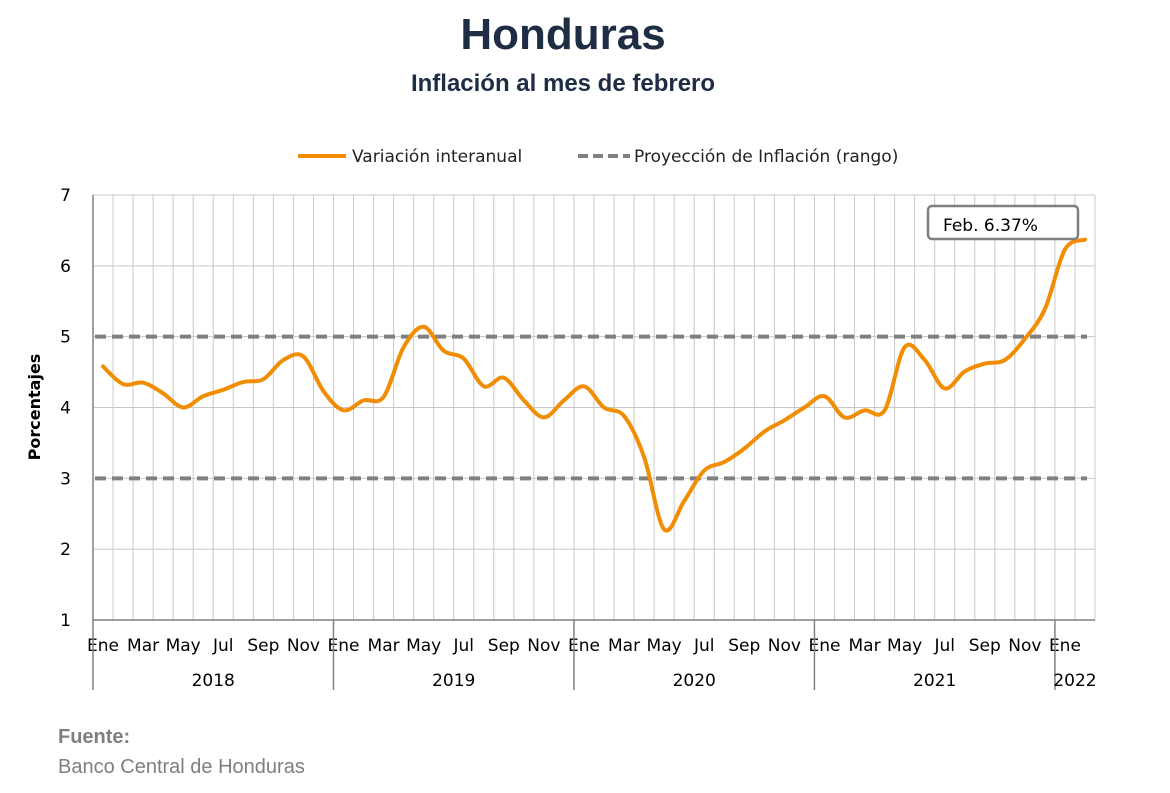 The width and height of the screenshot is (1170, 793). I want to click on year-label: 2020, so click(694, 681).